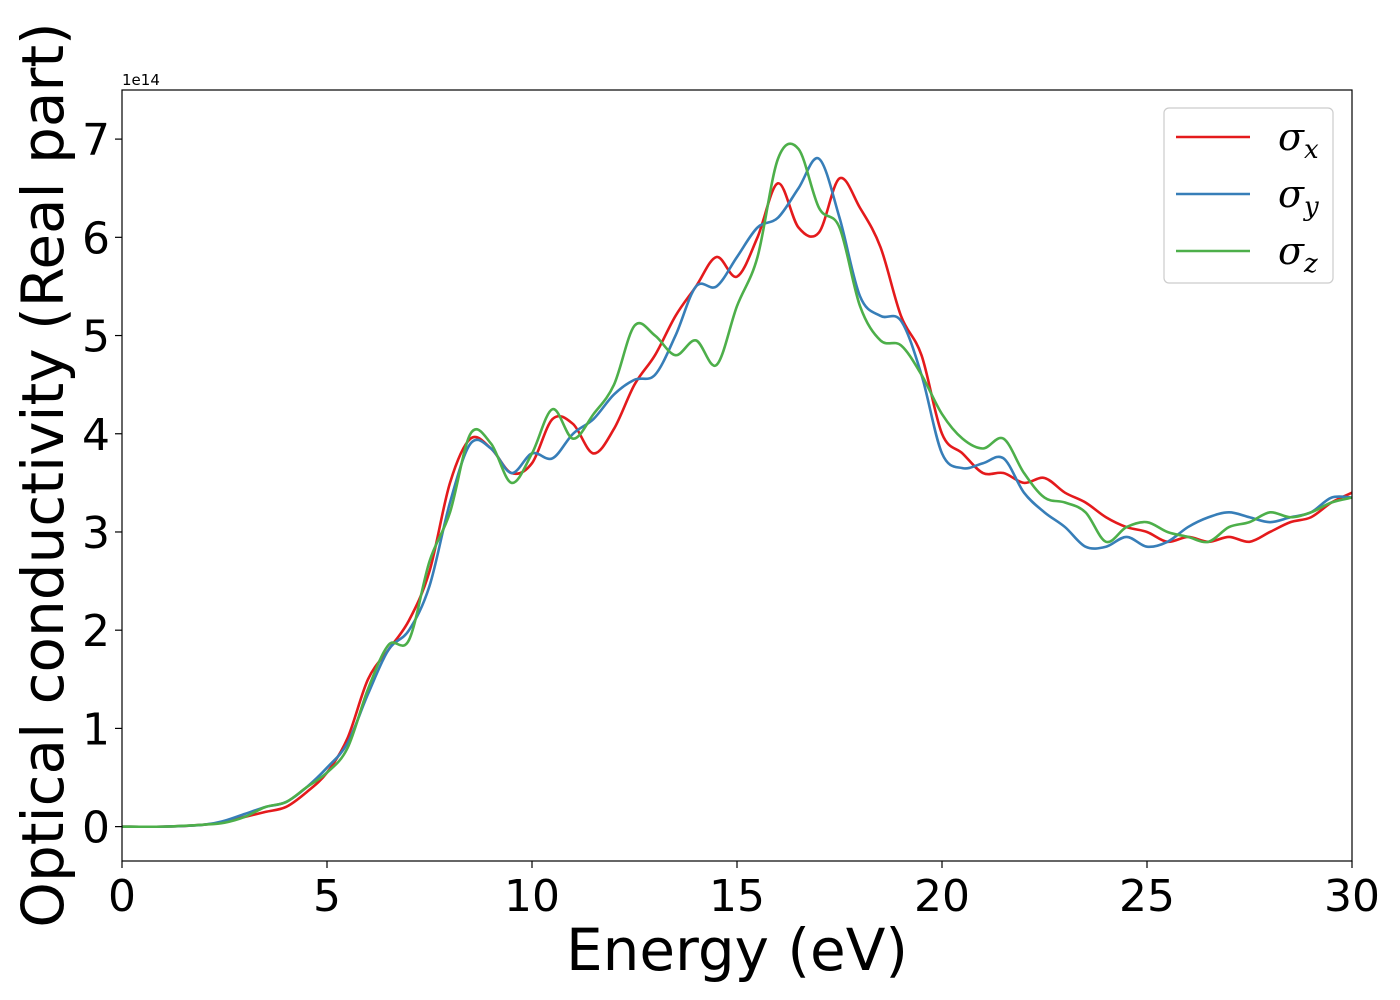  Describe the element at coordinates (532, 896) in the screenshot. I see `x-tick-label: 10` at that location.